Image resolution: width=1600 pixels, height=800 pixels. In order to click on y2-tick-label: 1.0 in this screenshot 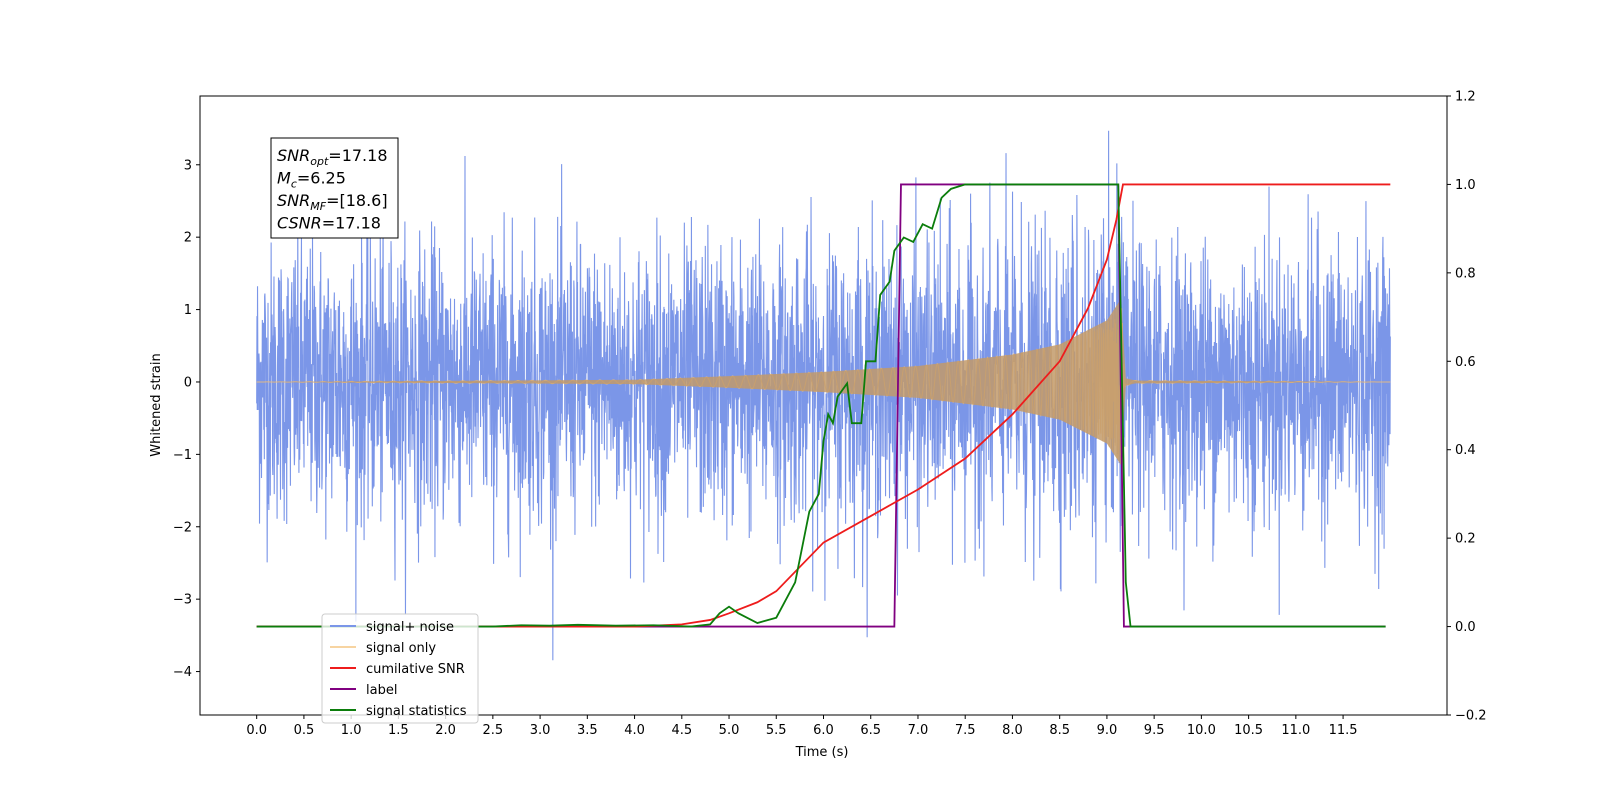, I will do `click(1465, 185)`.